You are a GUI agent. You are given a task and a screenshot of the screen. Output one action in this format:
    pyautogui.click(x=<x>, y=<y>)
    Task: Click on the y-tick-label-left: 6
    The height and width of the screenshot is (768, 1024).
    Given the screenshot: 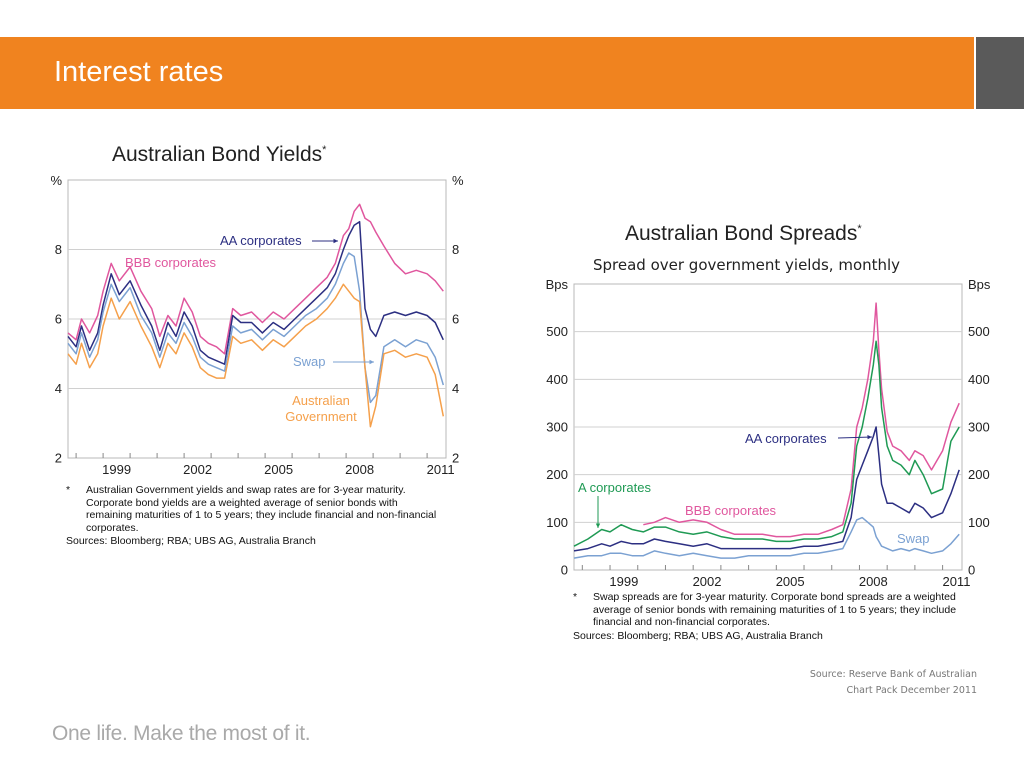 What is the action you would take?
    pyautogui.click(x=58, y=319)
    